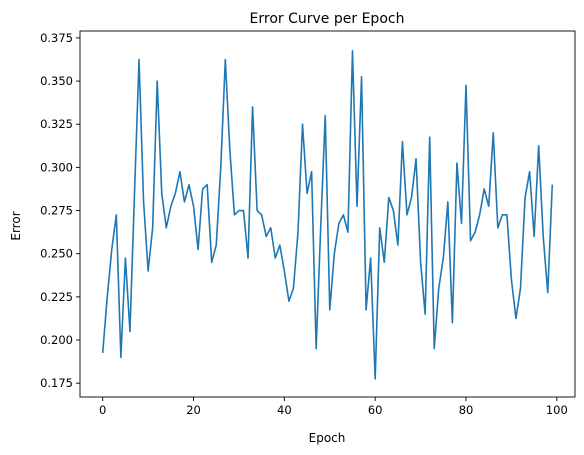  I want to click on y-tick-label: 0.375, so click(56, 38).